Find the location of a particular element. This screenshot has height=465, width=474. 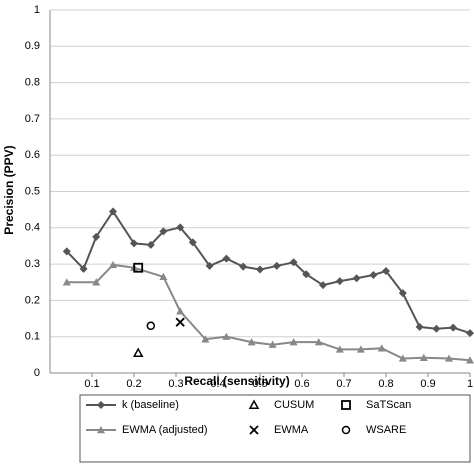

x-tick-label: 0.9 is located at coordinates (427, 384).